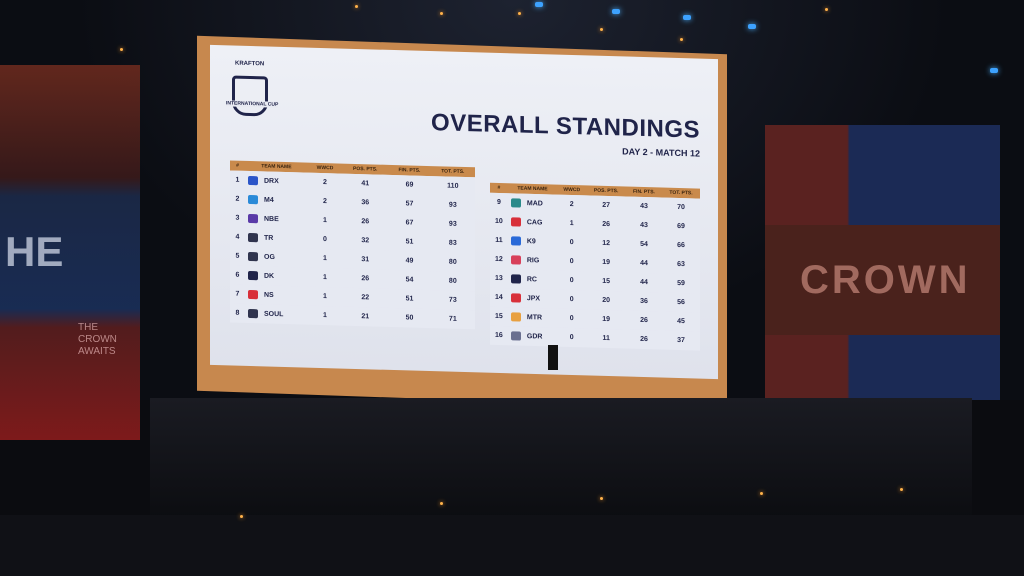 Image resolution: width=1024 pixels, height=576 pixels. Describe the element at coordinates (606, 224) in the screenshot. I see `pos-pts: 26` at that location.